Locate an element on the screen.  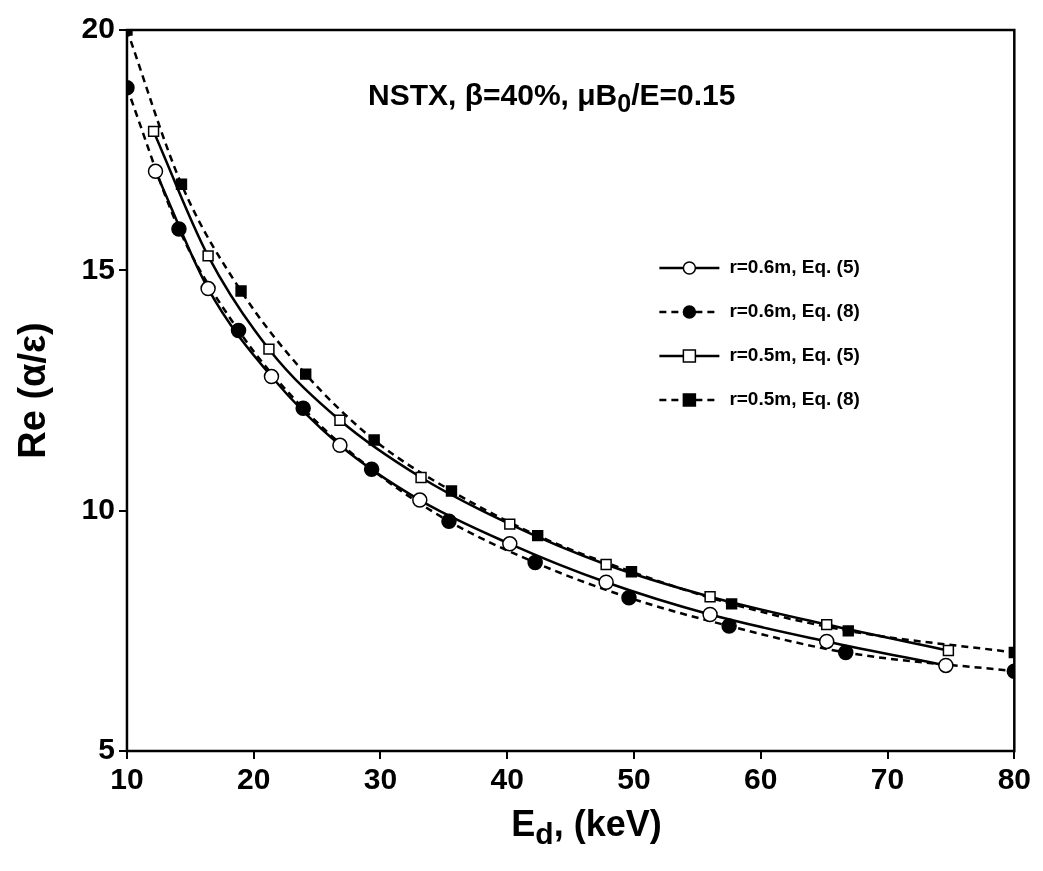
x-tick-label: 20 is located at coordinates (254, 779).